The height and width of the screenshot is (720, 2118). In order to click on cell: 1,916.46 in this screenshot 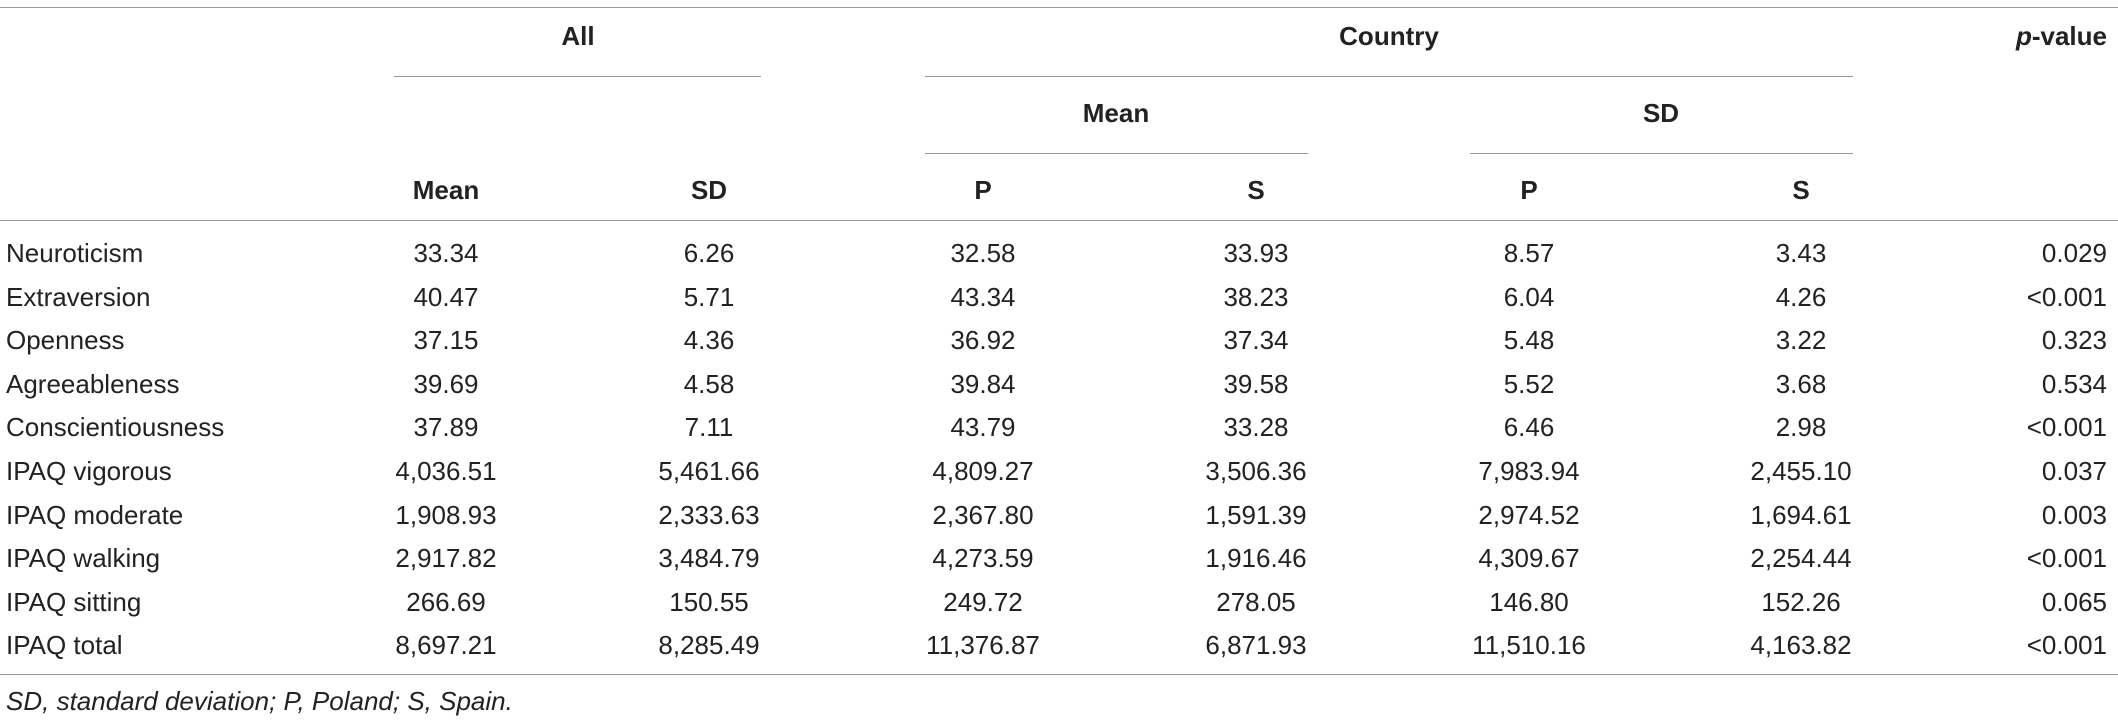, I will do `click(1256, 558)`.